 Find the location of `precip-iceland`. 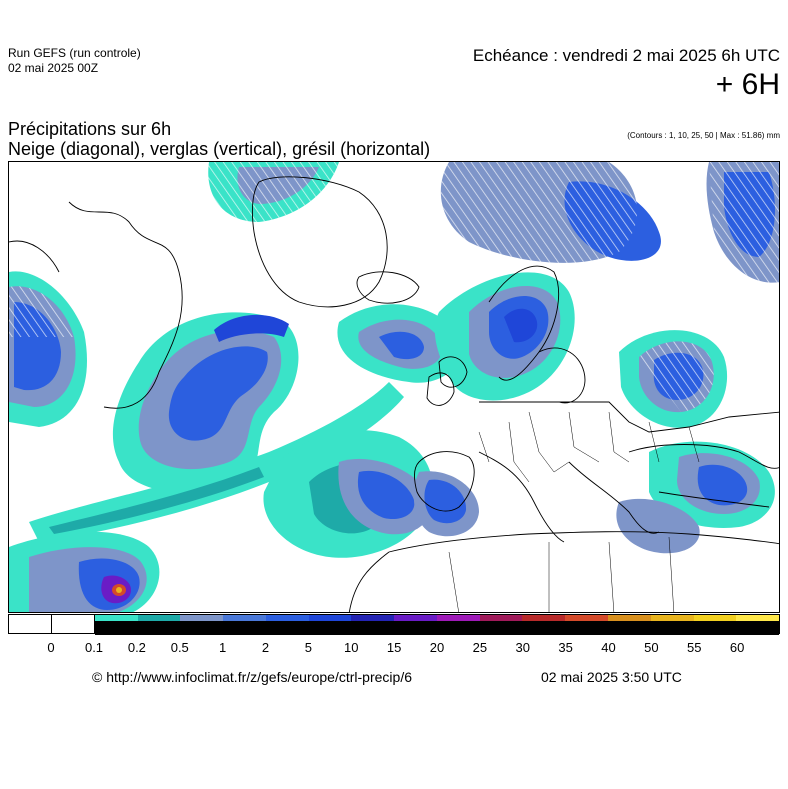

precip-iceland is located at coordinates (399, 343).